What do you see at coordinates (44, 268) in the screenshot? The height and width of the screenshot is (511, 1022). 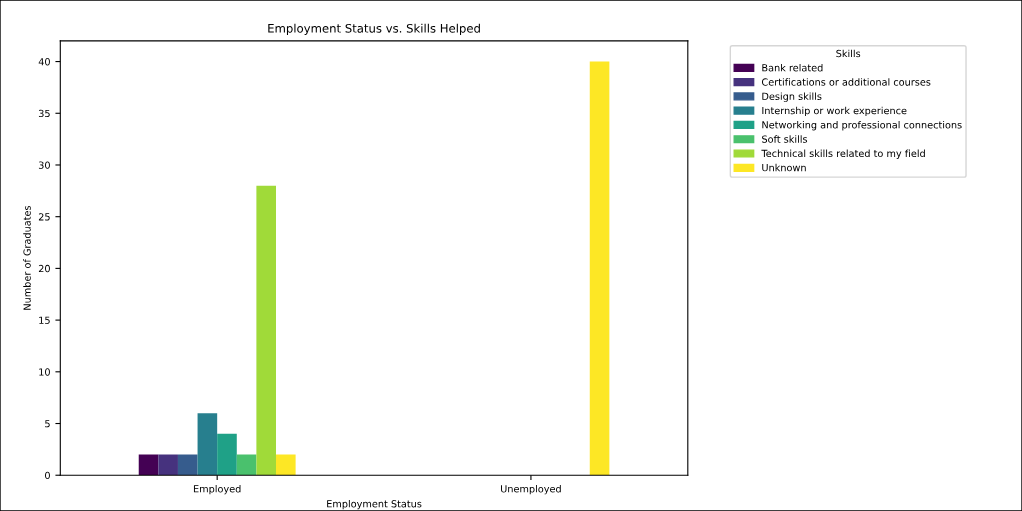 I see `y-tick-label: 20` at bounding box center [44, 268].